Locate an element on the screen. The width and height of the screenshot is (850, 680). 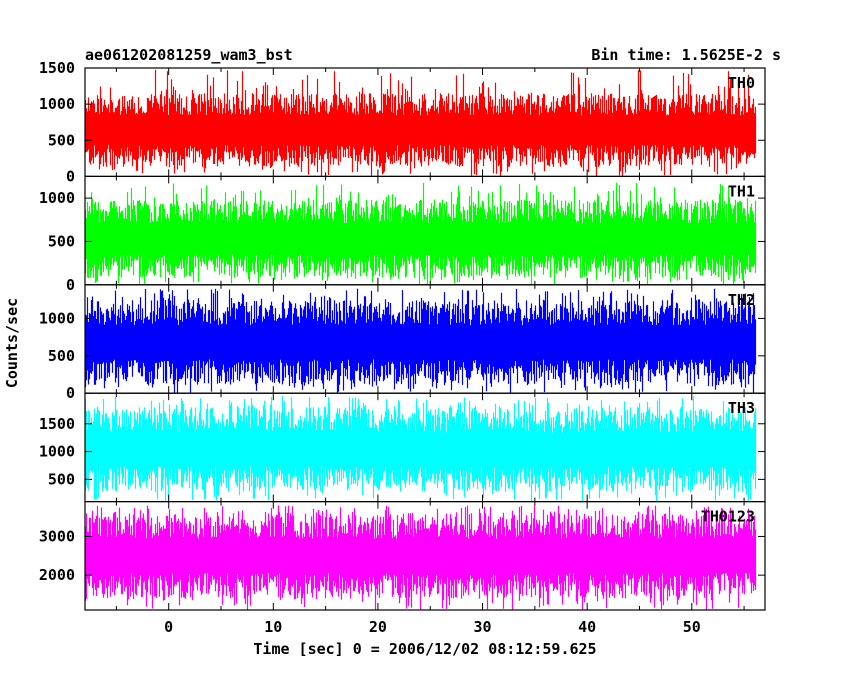
panel-th0123: 2000 3000 TH0123 is located at coordinates (402, 556).